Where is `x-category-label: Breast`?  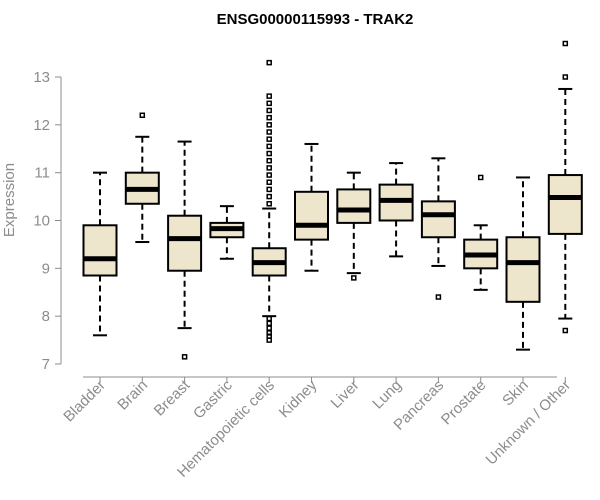 x-category-label: Breast is located at coordinates (172, 397).